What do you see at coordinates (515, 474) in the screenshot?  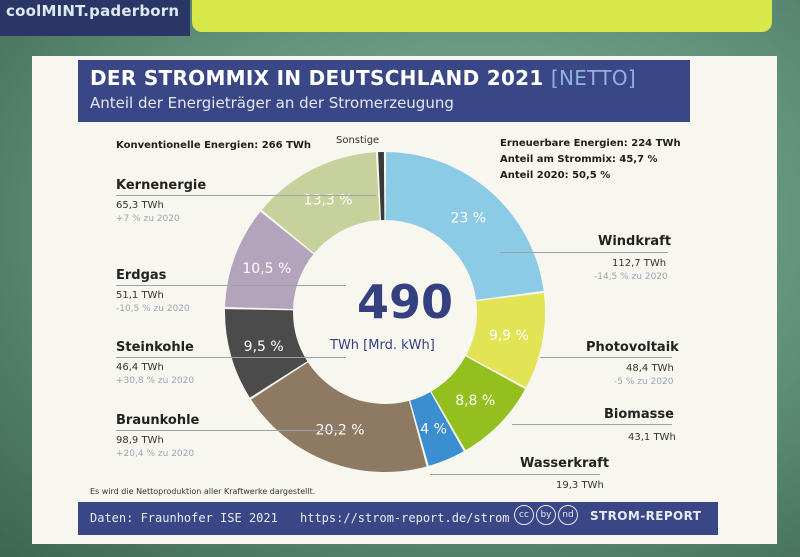 I see `leader-wasserkraft` at bounding box center [515, 474].